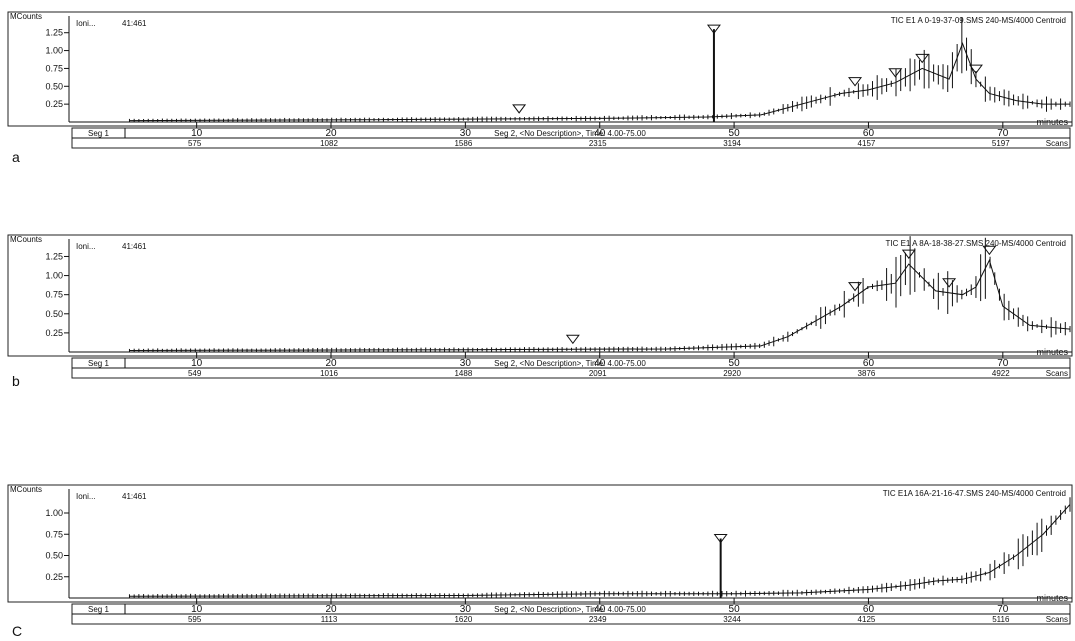 The height and width of the screenshot is (641, 1075). I want to click on scan-number: 5116, so click(1001, 619).